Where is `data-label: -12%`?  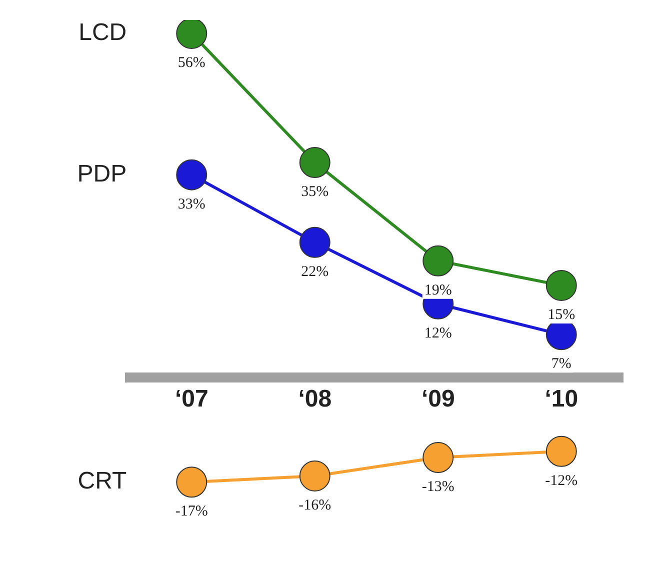
data-label: -12% is located at coordinates (561, 480).